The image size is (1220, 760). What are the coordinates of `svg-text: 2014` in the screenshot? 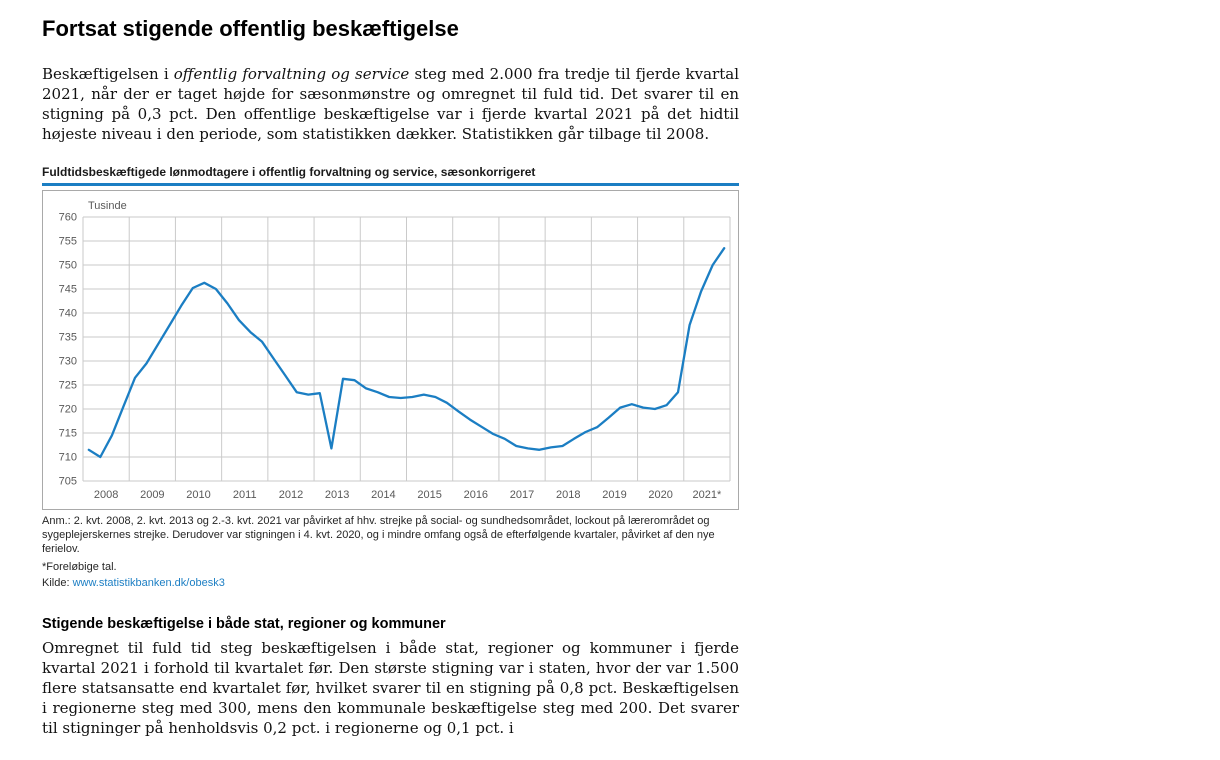 It's located at (383, 495).